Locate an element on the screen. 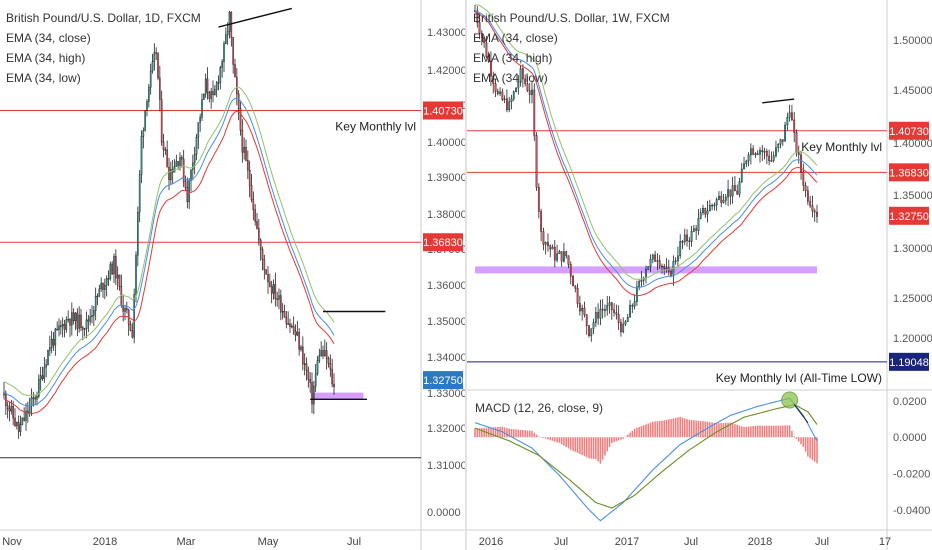  weekly-trendline is located at coordinates (778, 101).